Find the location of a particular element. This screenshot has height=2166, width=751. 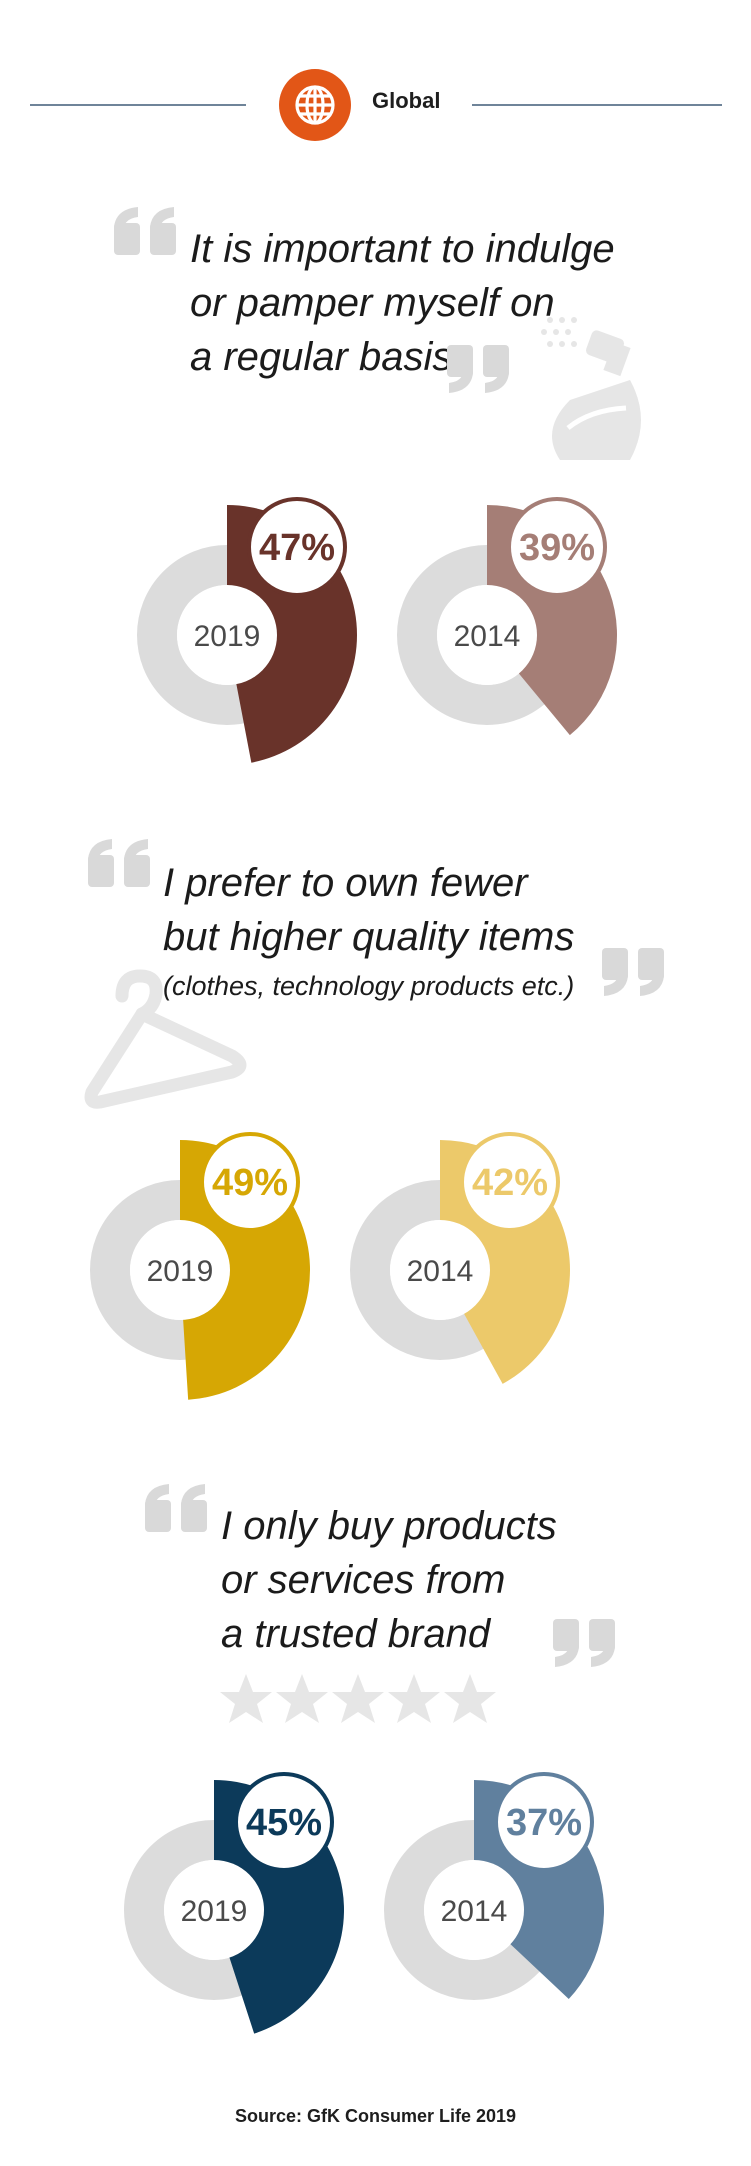

donut-svg: 2019 49% is located at coordinates (200, 1266).